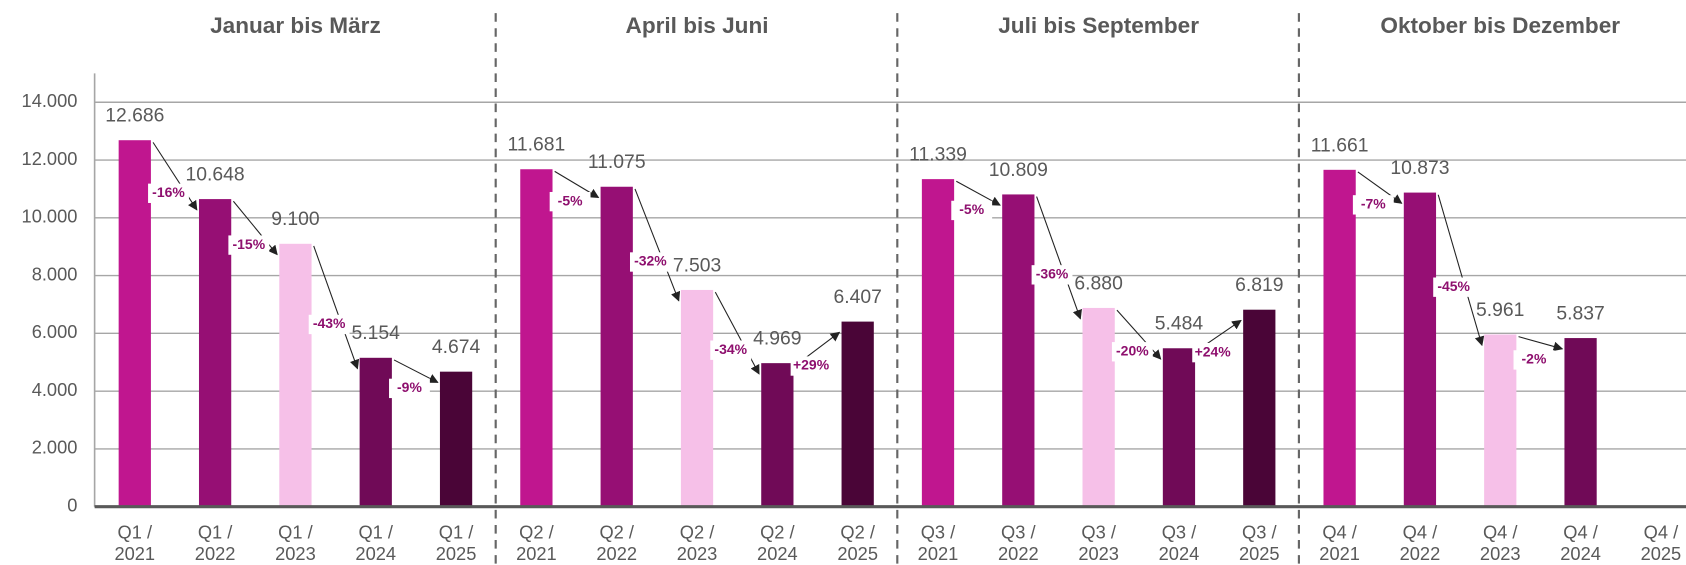 Image resolution: width=1686 pixels, height=565 pixels. Describe the element at coordinates (1018, 170) in the screenshot. I see `value-label: 10.809` at that location.